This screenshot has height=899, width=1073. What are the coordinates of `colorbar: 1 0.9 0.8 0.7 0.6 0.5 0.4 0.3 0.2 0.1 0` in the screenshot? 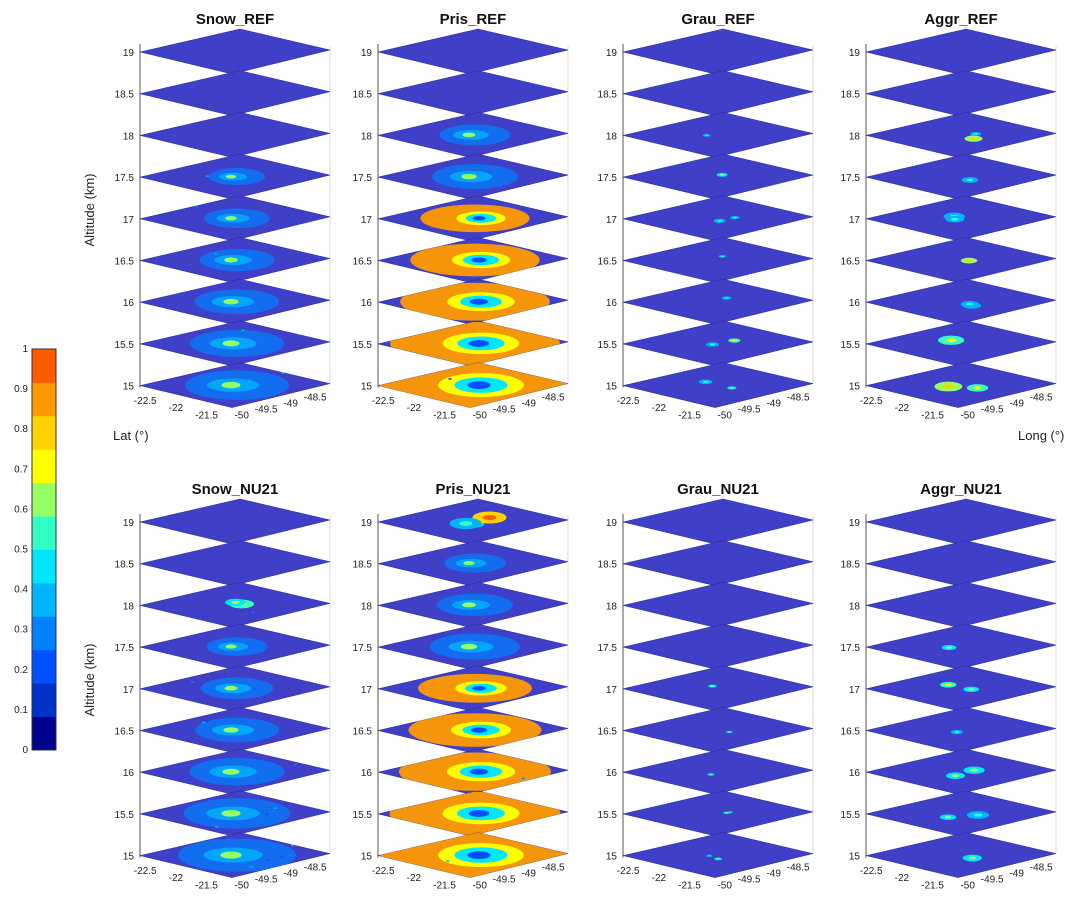 It's located at (35, 550).